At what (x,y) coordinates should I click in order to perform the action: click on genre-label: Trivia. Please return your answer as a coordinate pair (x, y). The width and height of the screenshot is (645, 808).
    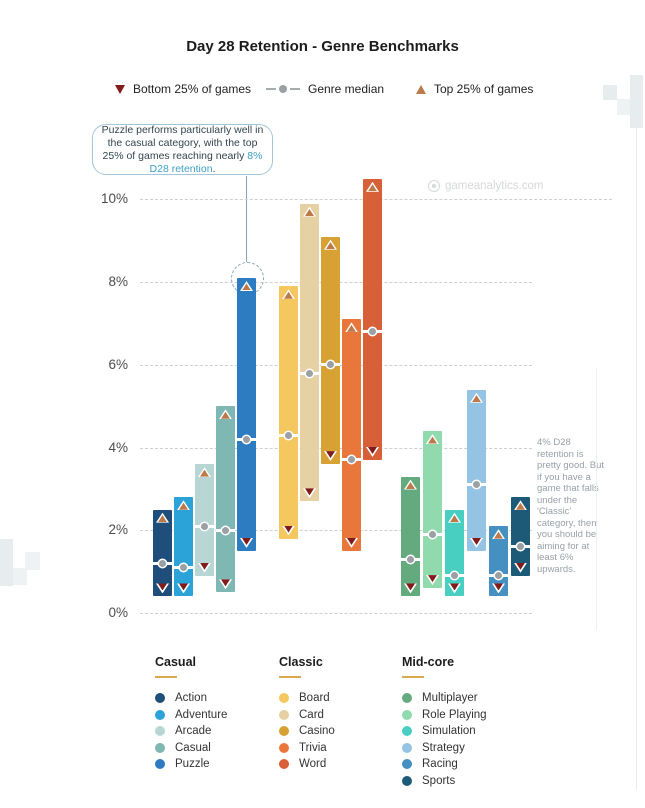
    Looking at the image, I should click on (313, 747).